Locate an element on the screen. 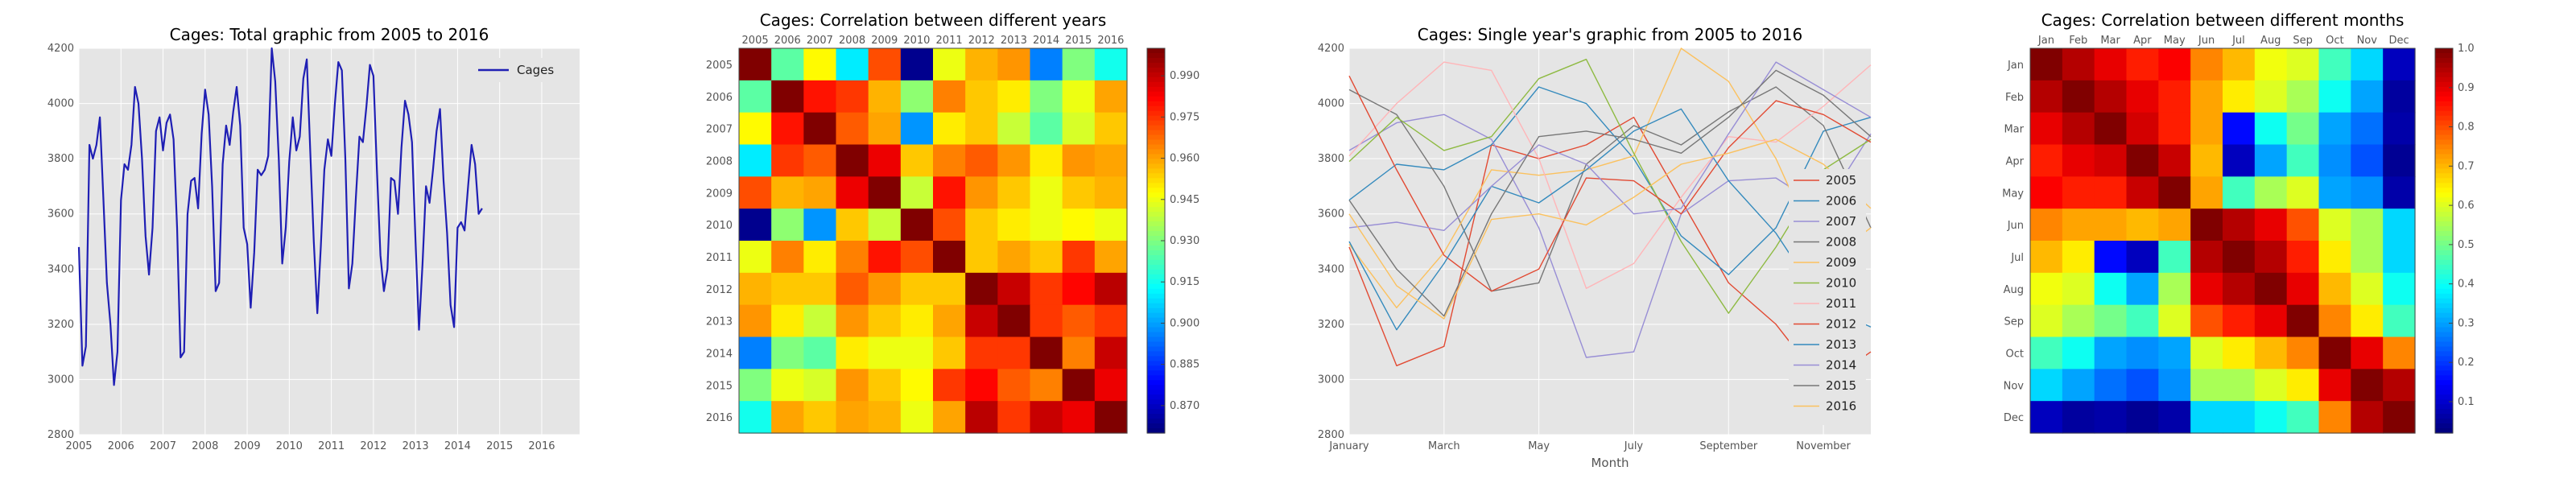  chart-title: Cages: Total graphic from 2005 to 2016 is located at coordinates (329, 34).